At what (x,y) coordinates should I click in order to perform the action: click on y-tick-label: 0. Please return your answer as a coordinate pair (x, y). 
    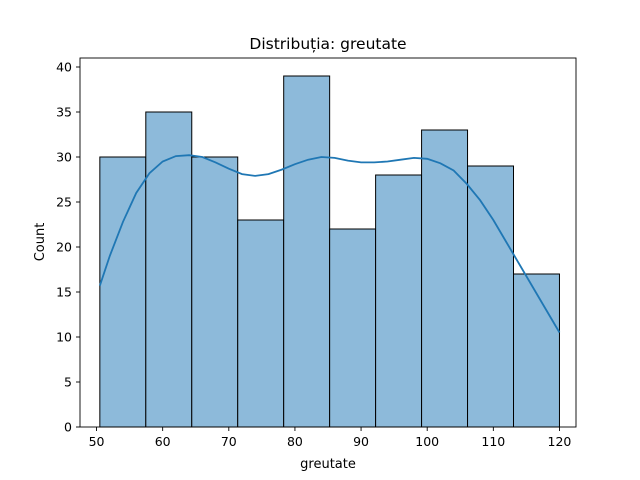
    Looking at the image, I should click on (68, 427).